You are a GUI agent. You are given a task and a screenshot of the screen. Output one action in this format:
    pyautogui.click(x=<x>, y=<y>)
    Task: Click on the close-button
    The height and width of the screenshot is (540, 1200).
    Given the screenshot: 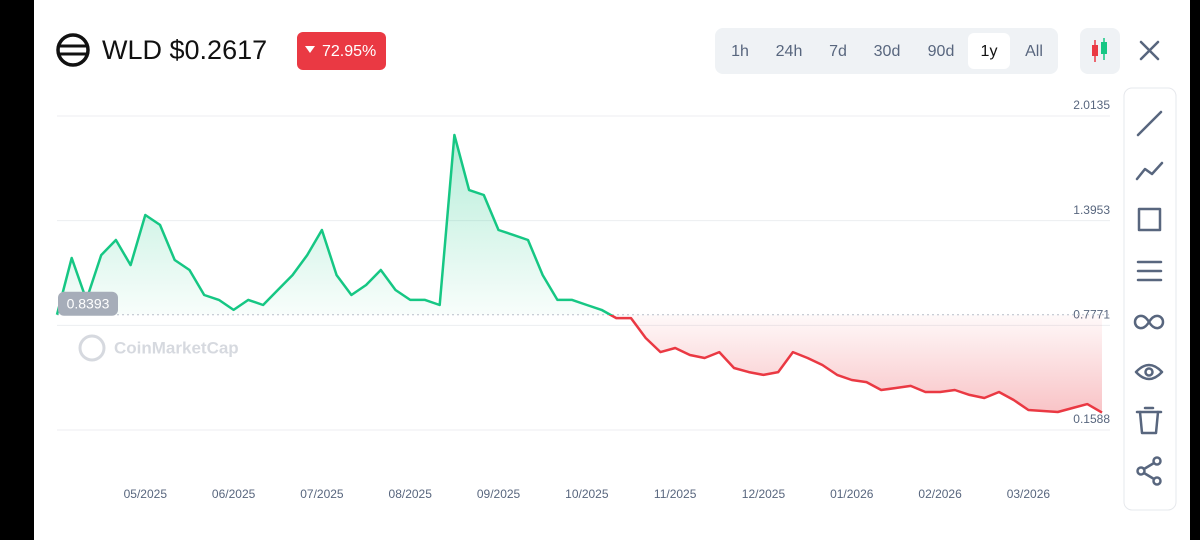 What is the action you would take?
    pyautogui.click(x=1149, y=50)
    